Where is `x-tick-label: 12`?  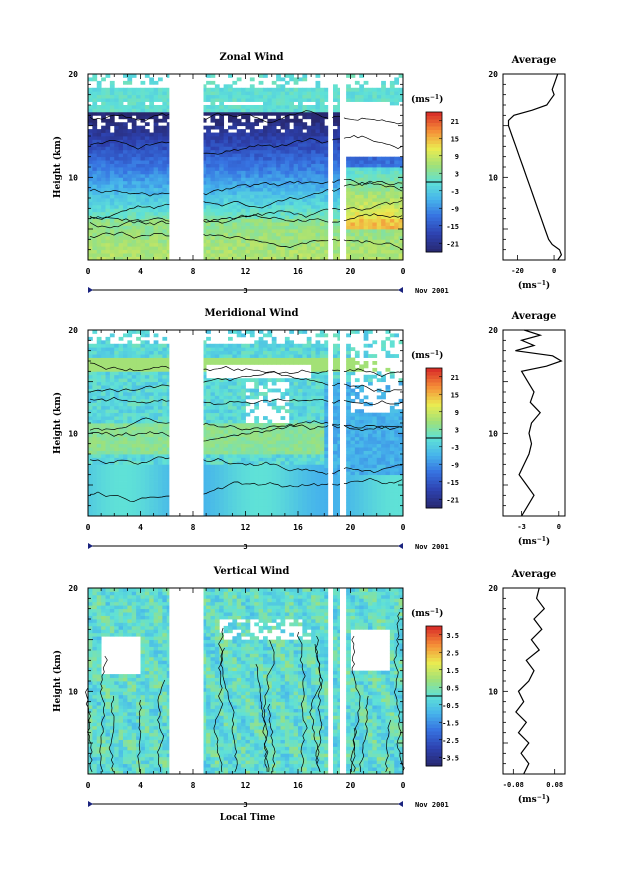 x-tick-label: 12 is located at coordinates (246, 527).